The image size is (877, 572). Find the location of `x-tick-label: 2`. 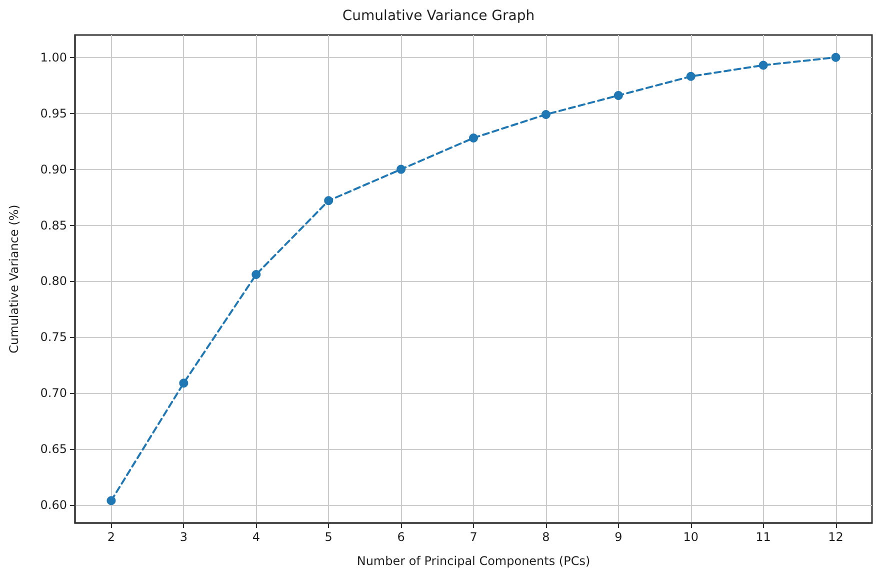

x-tick-label: 2 is located at coordinates (111, 537).